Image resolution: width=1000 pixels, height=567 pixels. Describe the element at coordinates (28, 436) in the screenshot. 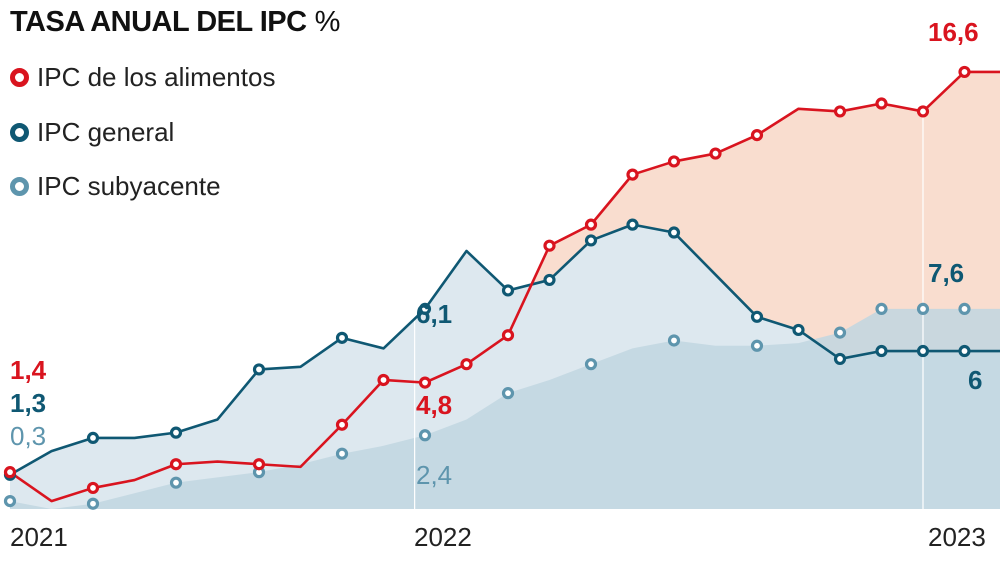

I see `label-core-start: 0,3` at that location.